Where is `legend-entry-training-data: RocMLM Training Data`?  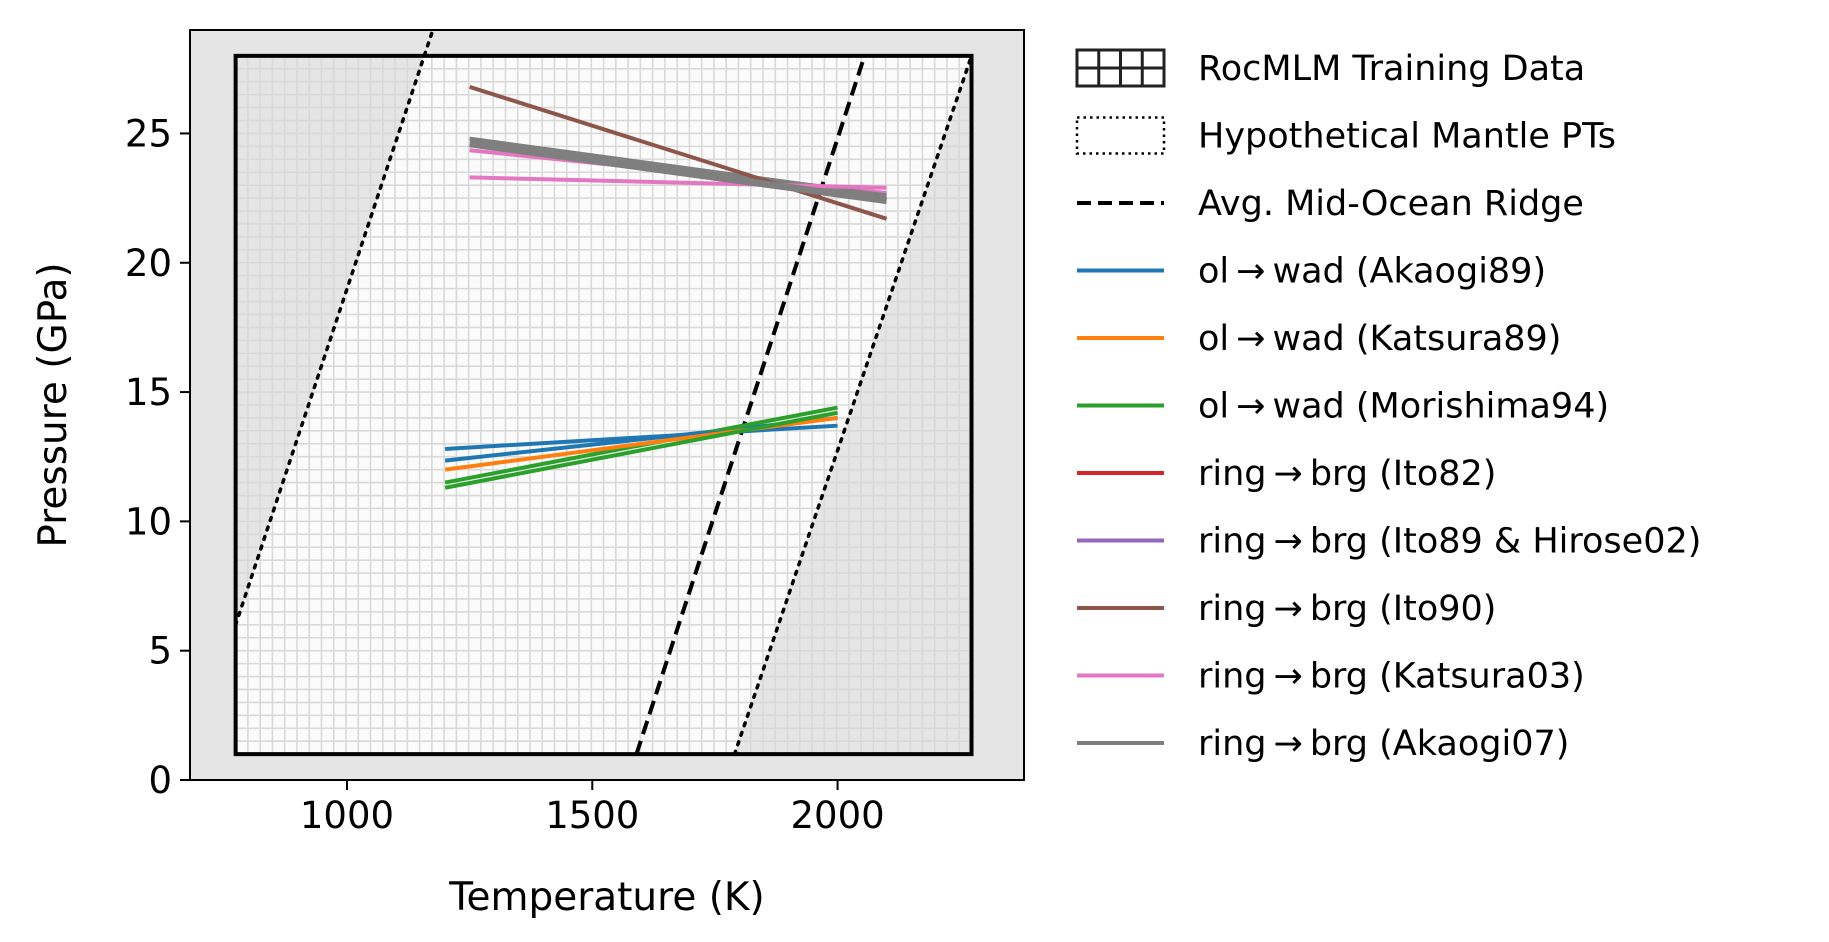 legend-entry-training-data: RocMLM Training Data is located at coordinates (1330, 68).